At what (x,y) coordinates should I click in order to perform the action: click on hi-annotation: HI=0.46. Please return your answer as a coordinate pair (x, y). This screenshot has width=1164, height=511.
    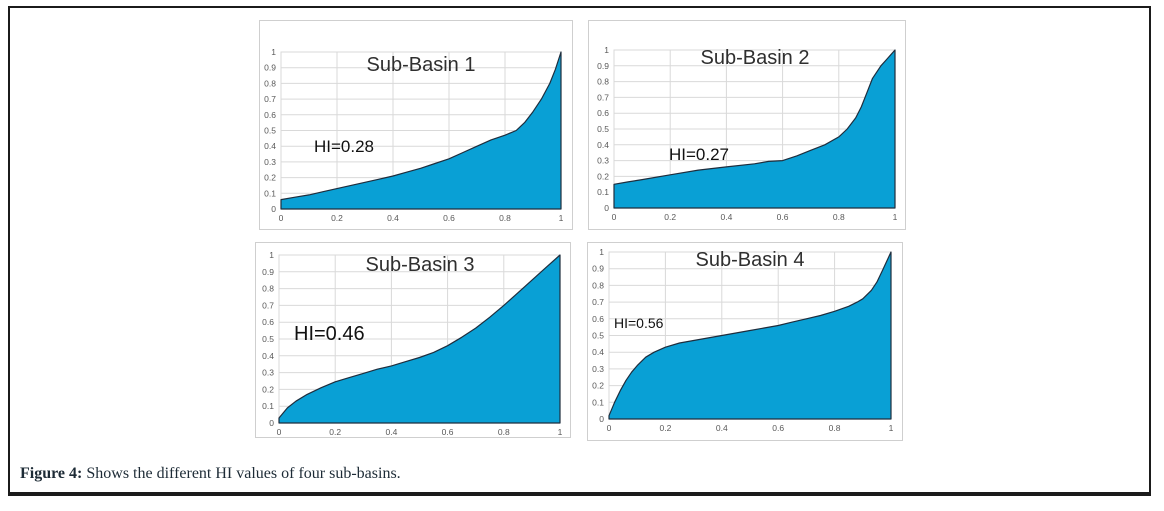
    Looking at the image, I should click on (329, 334).